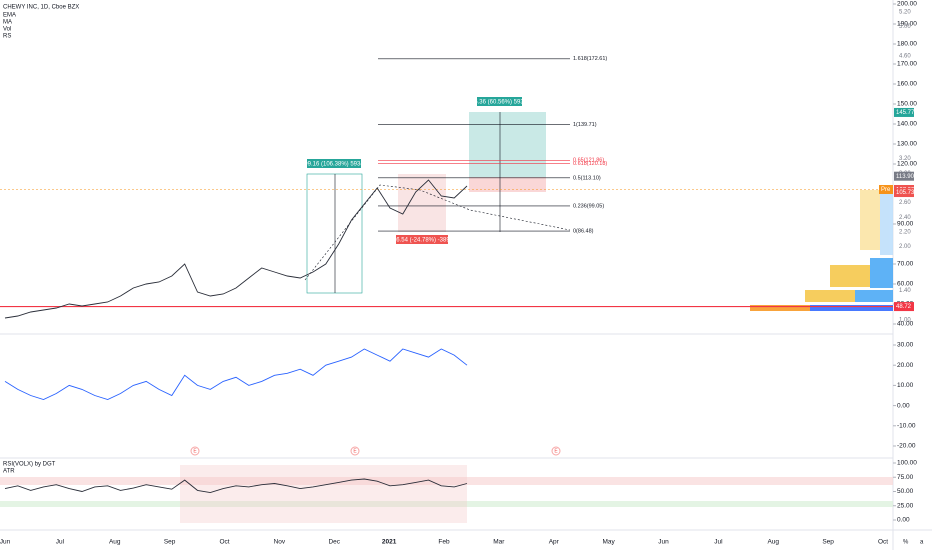 This screenshot has width=932, height=550. I want to click on y2-tick-label: 5.20, so click(905, 13).